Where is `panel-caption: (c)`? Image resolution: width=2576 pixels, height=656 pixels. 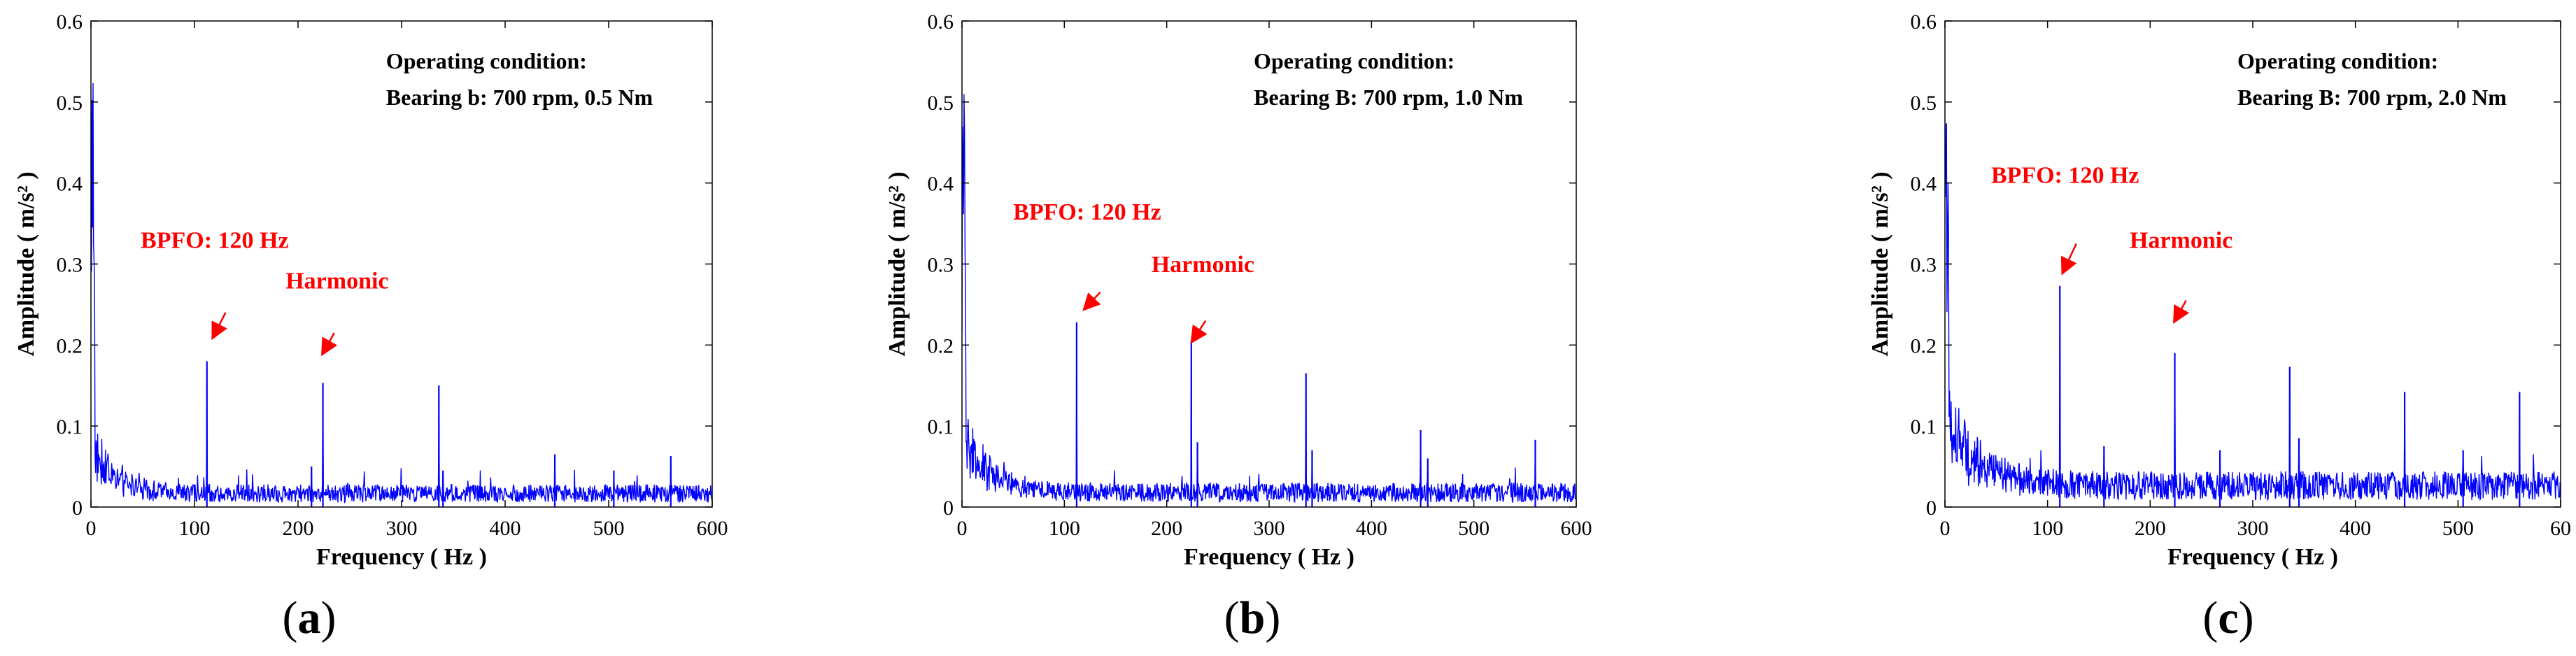 panel-caption: (c) is located at coordinates (2227, 617).